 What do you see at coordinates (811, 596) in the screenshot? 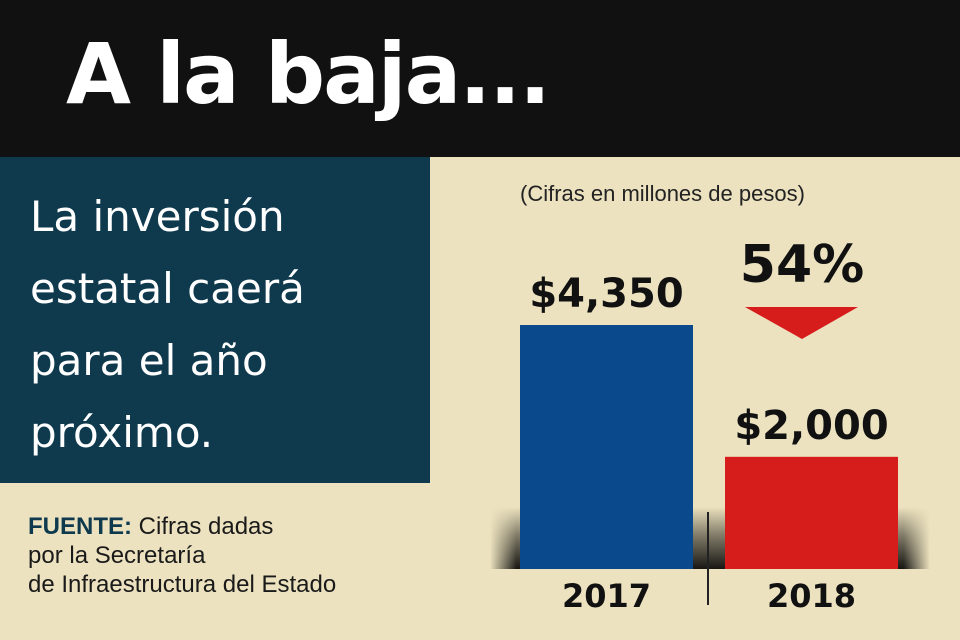
I see `category-label: 2018` at bounding box center [811, 596].